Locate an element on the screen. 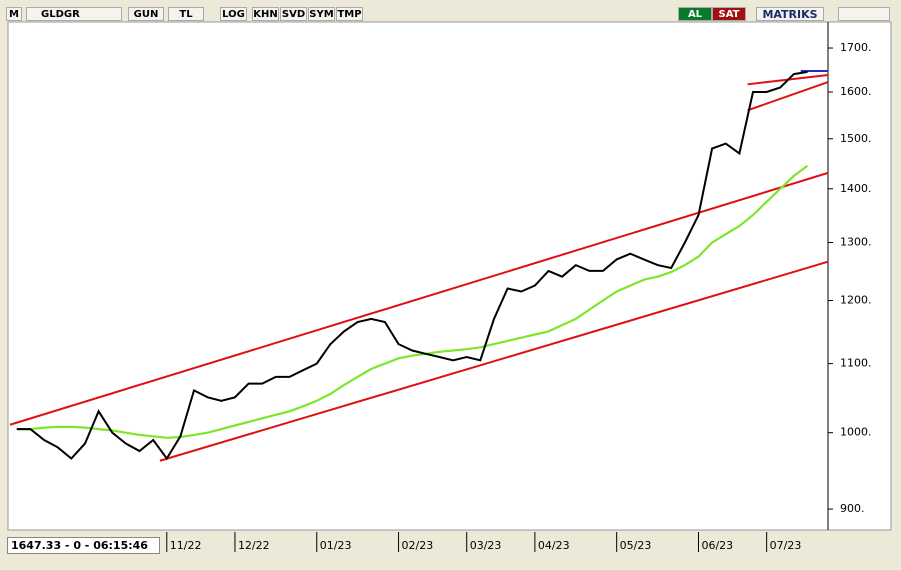 The image size is (901, 570). y-tick-label: 1700. is located at coordinates (856, 47).